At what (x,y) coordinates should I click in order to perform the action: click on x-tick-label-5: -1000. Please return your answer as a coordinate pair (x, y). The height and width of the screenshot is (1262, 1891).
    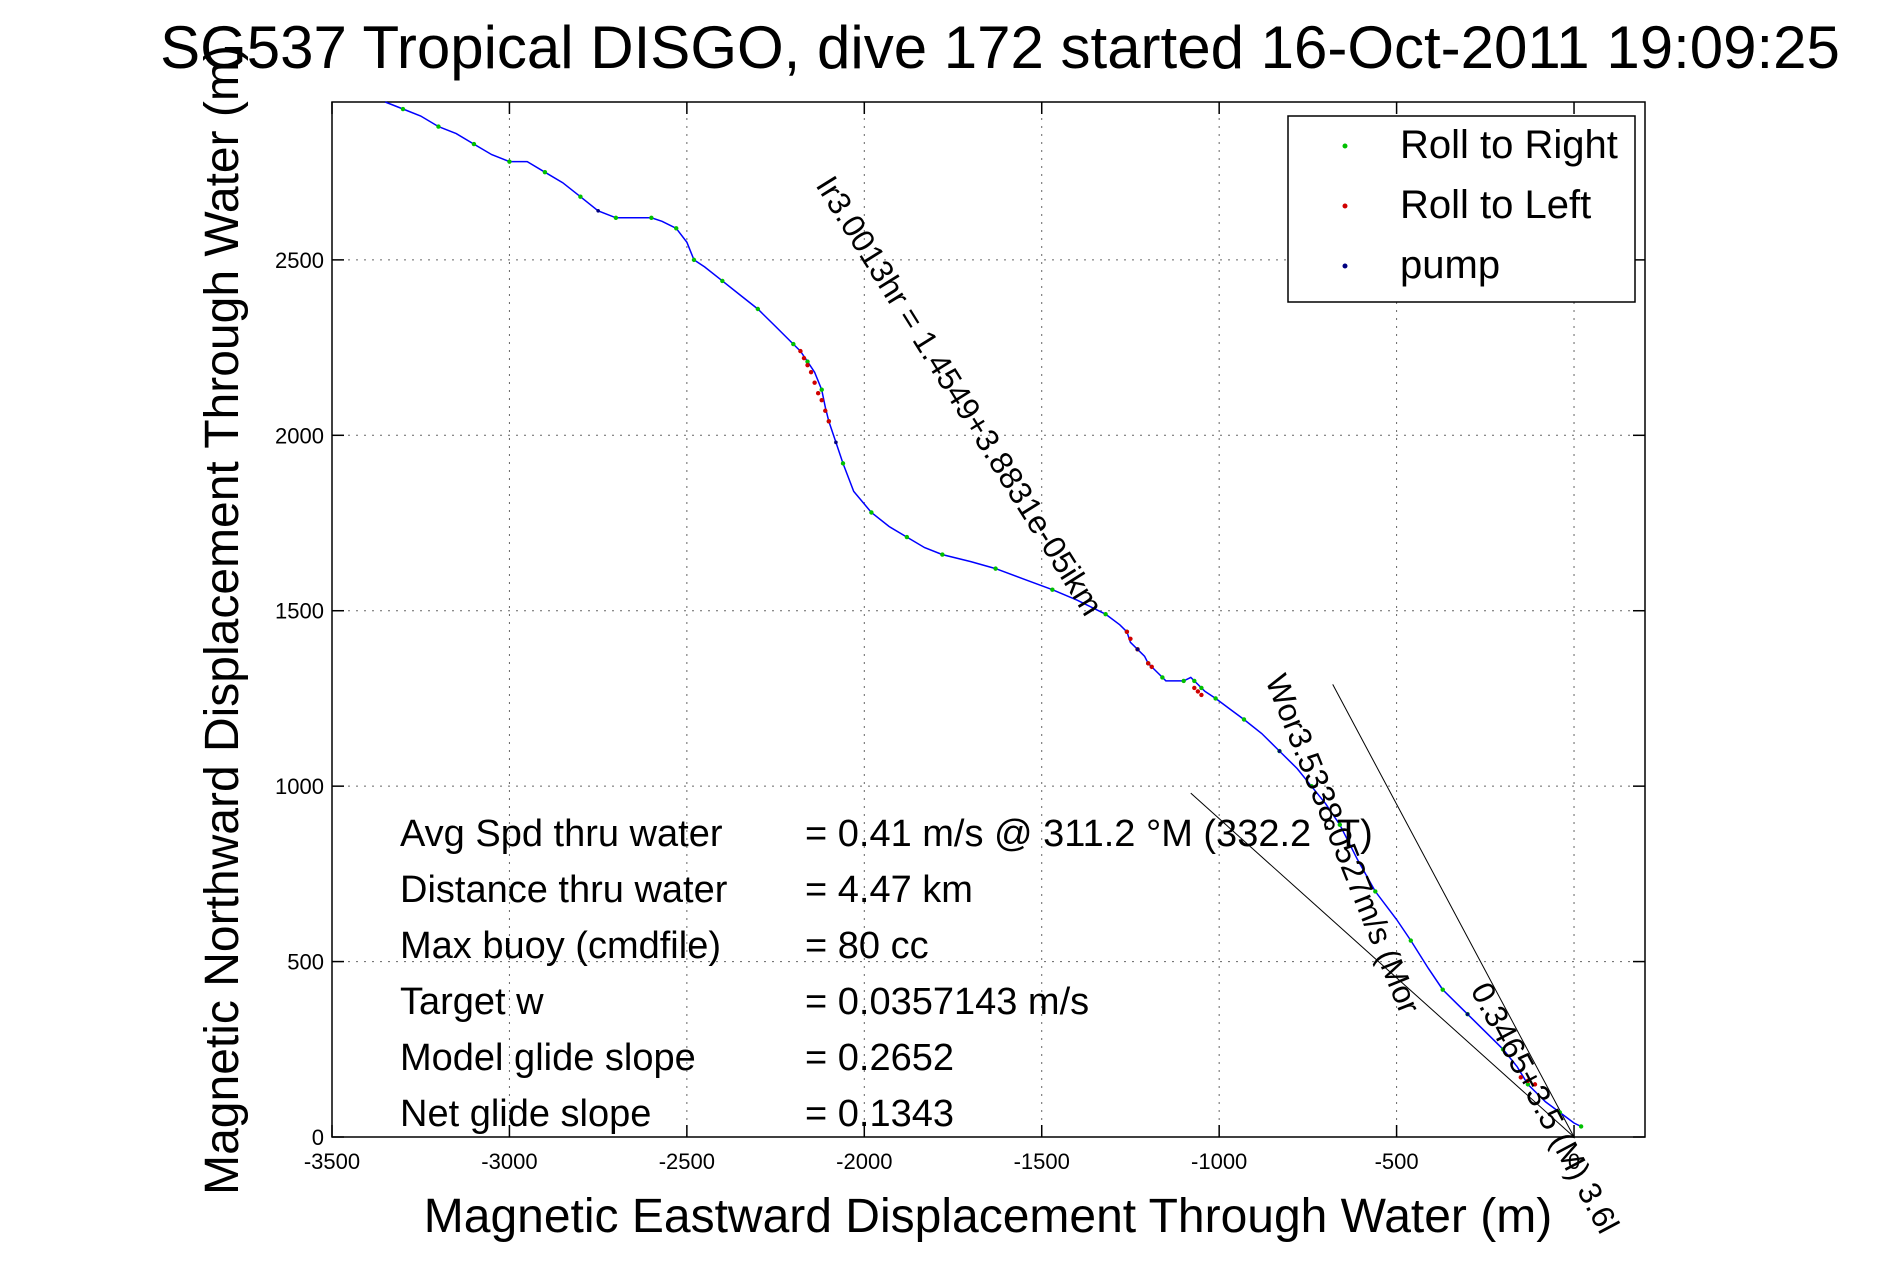
    Looking at the image, I should click on (1219, 1161).